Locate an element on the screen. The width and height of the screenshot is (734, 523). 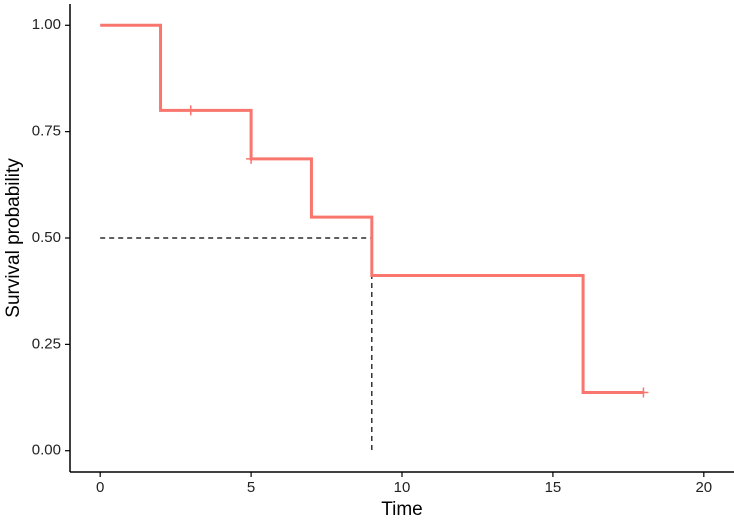
y-tick-label: 0.50 is located at coordinates (46, 237).